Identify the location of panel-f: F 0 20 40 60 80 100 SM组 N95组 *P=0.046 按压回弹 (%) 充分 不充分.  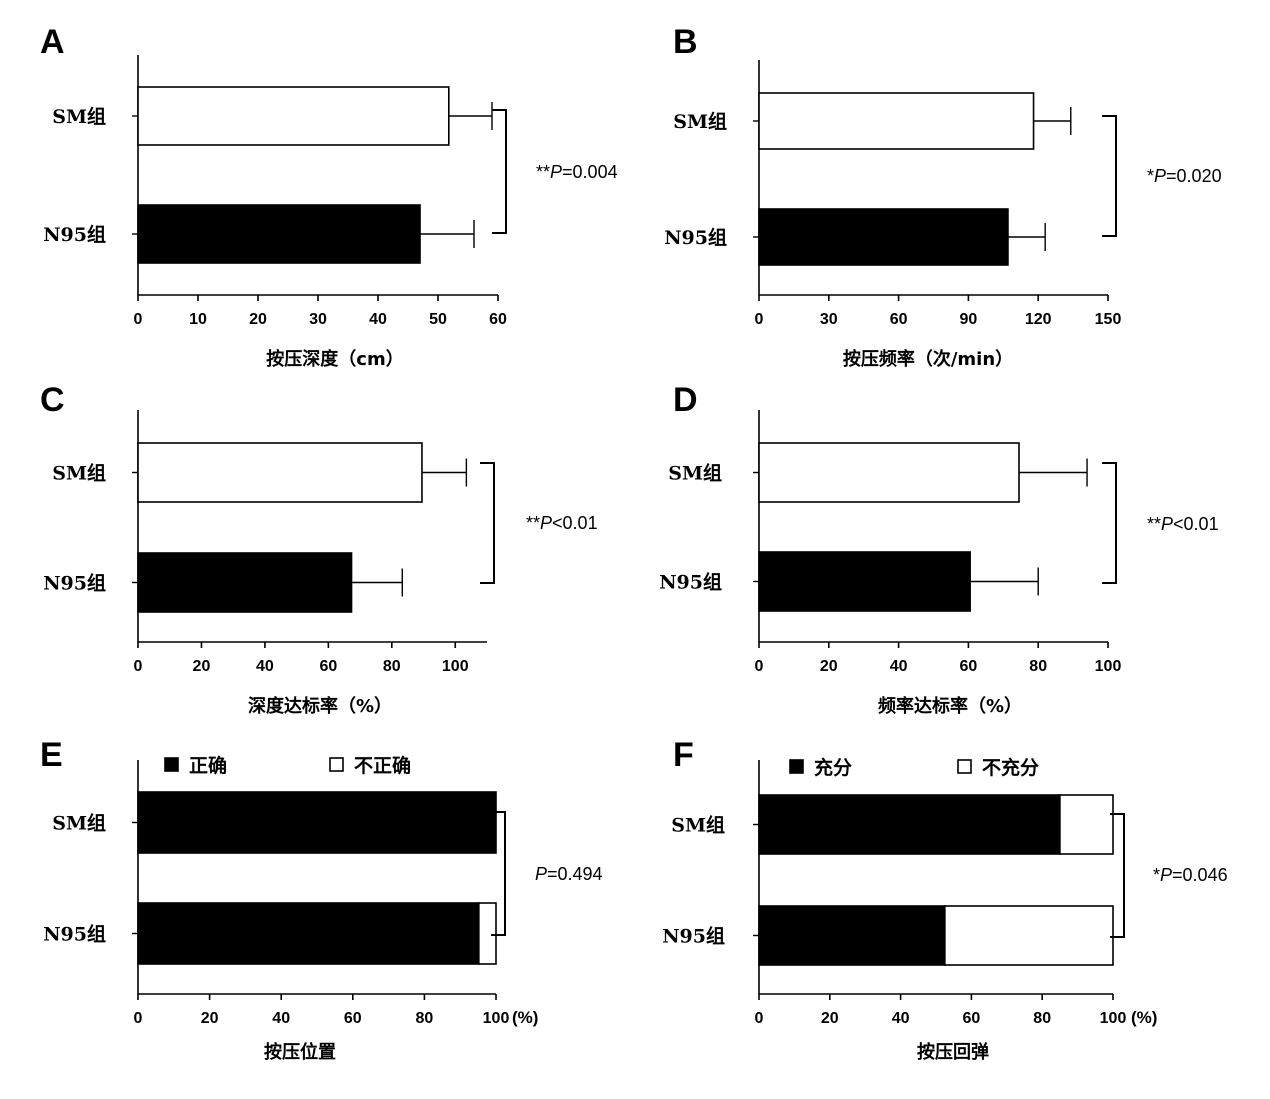
(944, 899).